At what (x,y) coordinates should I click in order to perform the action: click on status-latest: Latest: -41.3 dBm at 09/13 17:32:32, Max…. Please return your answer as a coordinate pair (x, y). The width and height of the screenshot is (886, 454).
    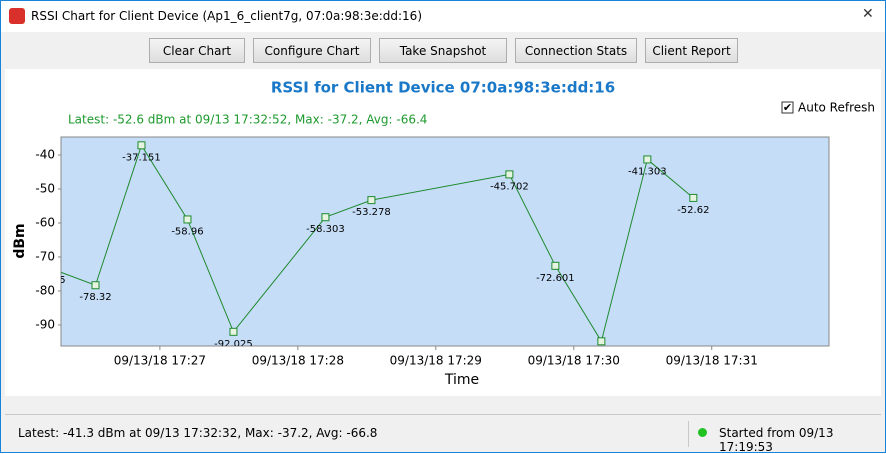
    Looking at the image, I should click on (198, 433).